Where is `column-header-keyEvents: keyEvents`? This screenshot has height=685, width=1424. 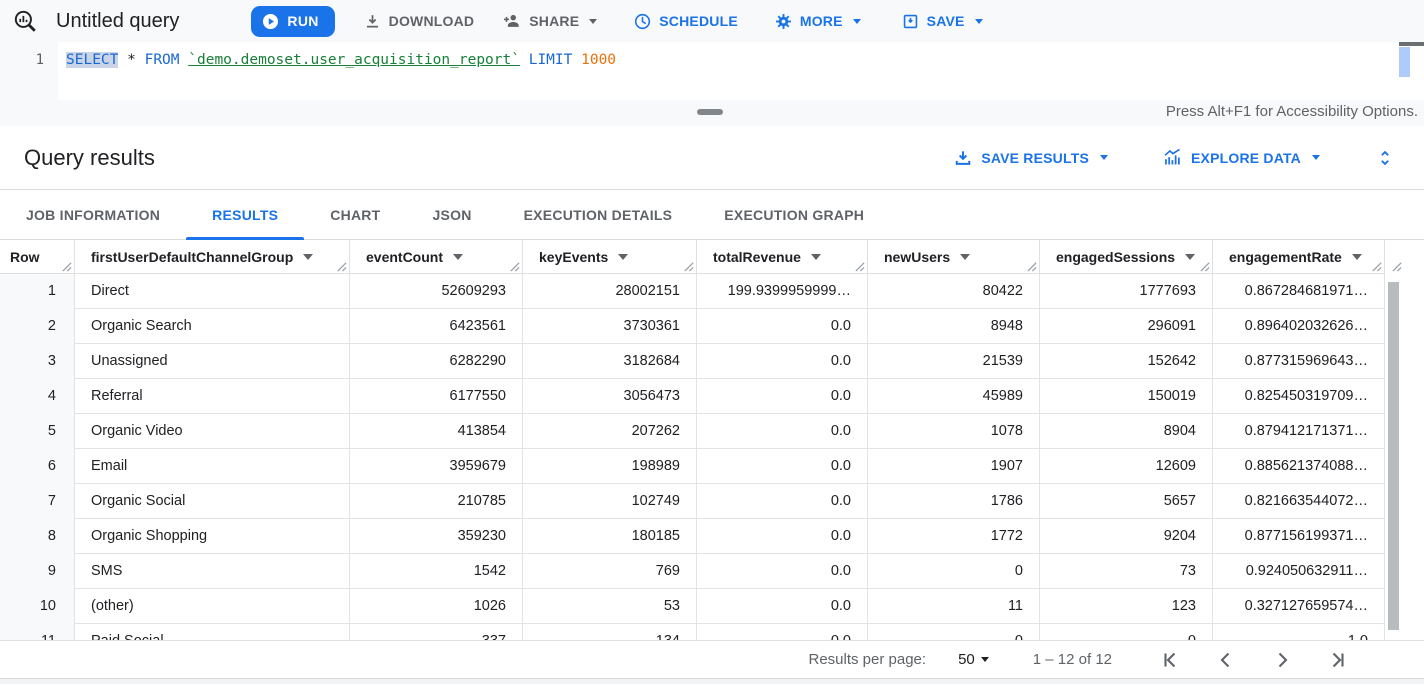
column-header-keyEvents: keyEvents is located at coordinates (610, 257).